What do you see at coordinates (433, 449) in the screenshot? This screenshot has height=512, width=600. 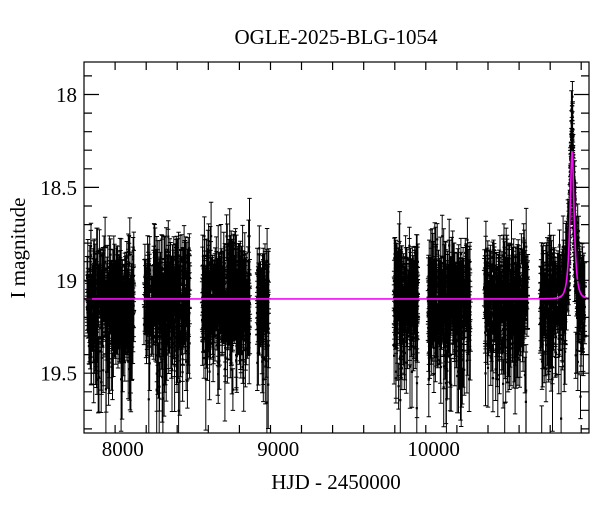 I see `x-tick-label: 10000` at bounding box center [433, 449].